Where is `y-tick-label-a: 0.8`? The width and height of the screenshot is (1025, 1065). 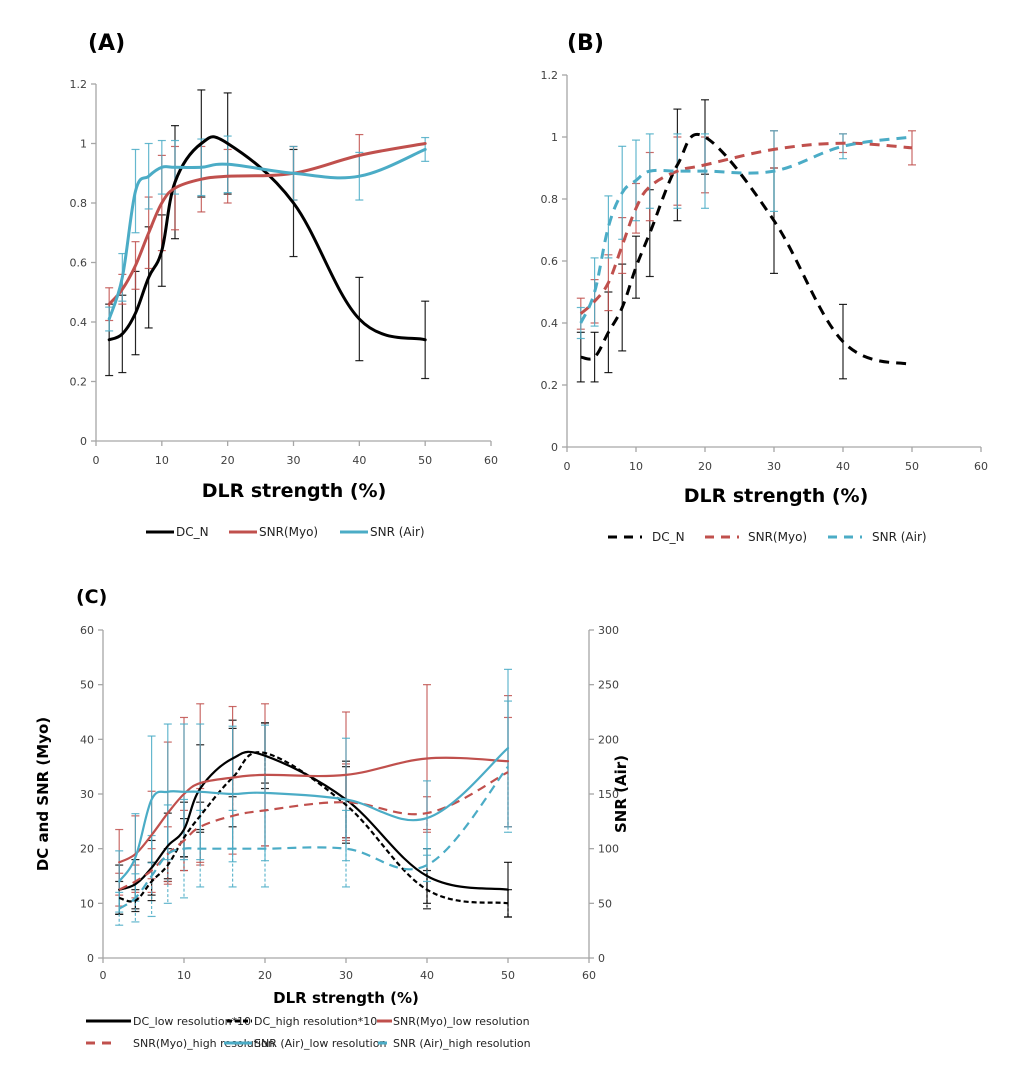 y-tick-label-a: 0.8 is located at coordinates (79, 203).